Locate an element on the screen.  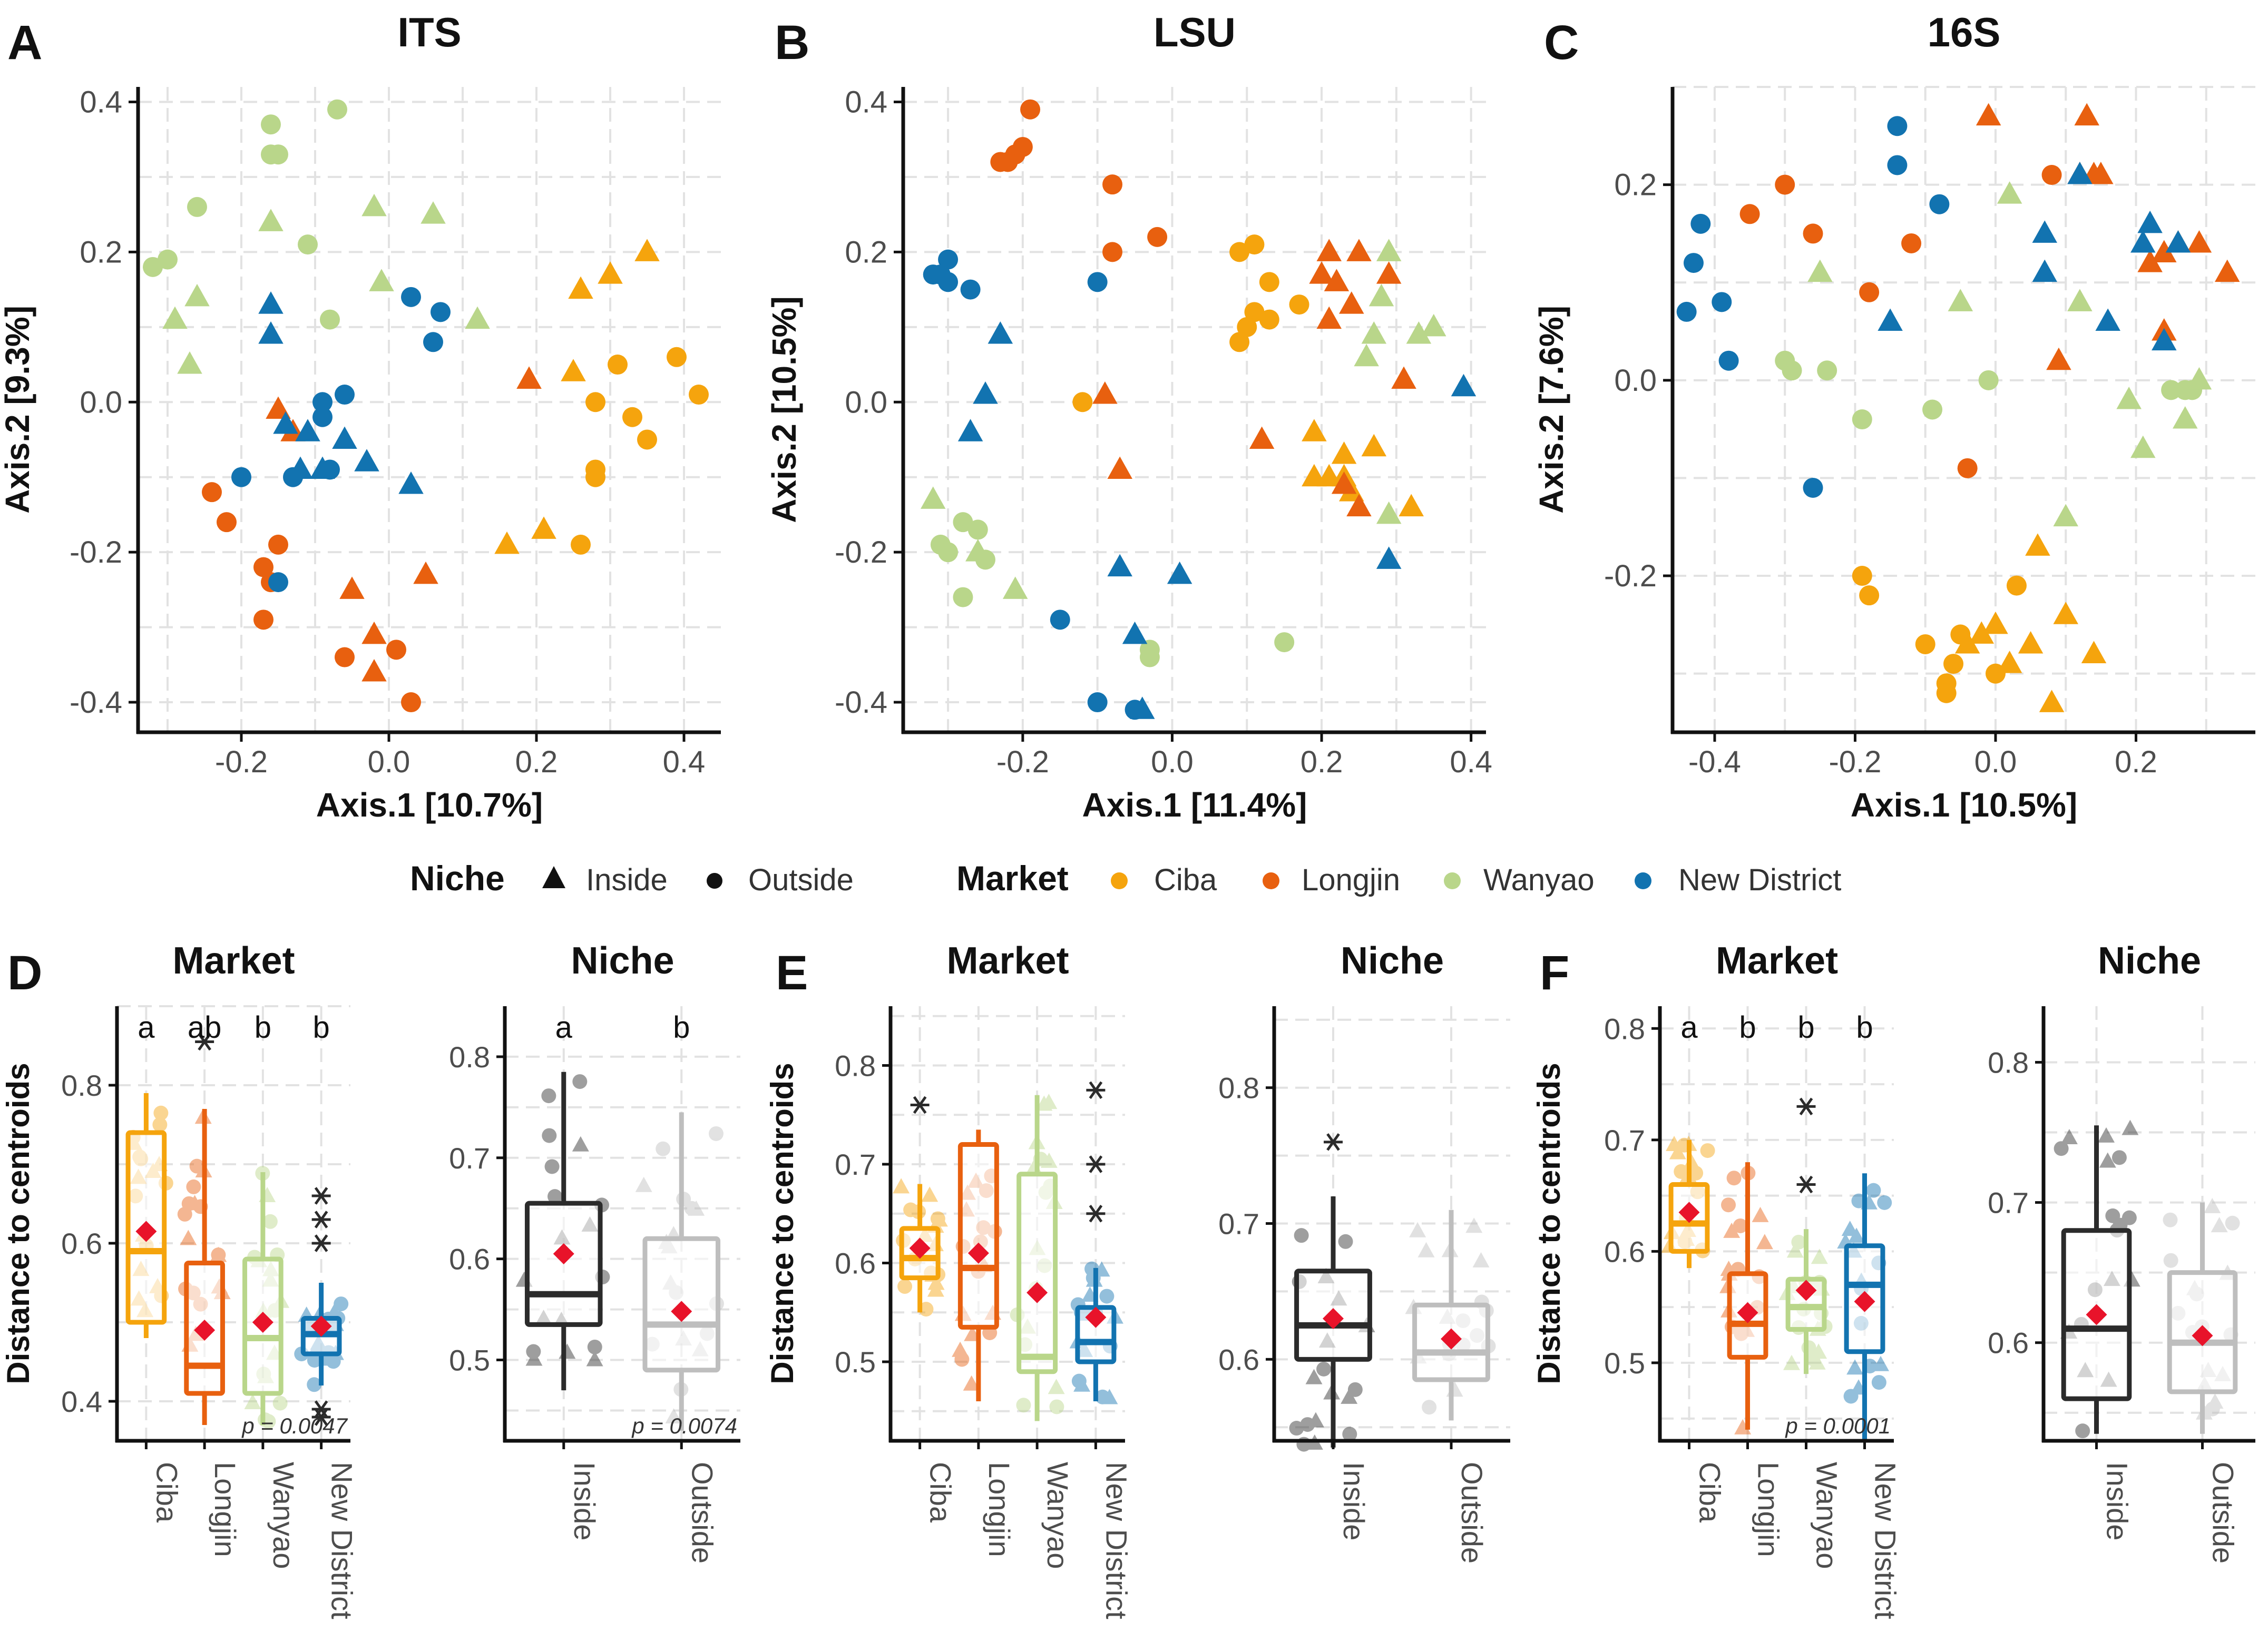
chart-title: Niche is located at coordinates (2149, 961).